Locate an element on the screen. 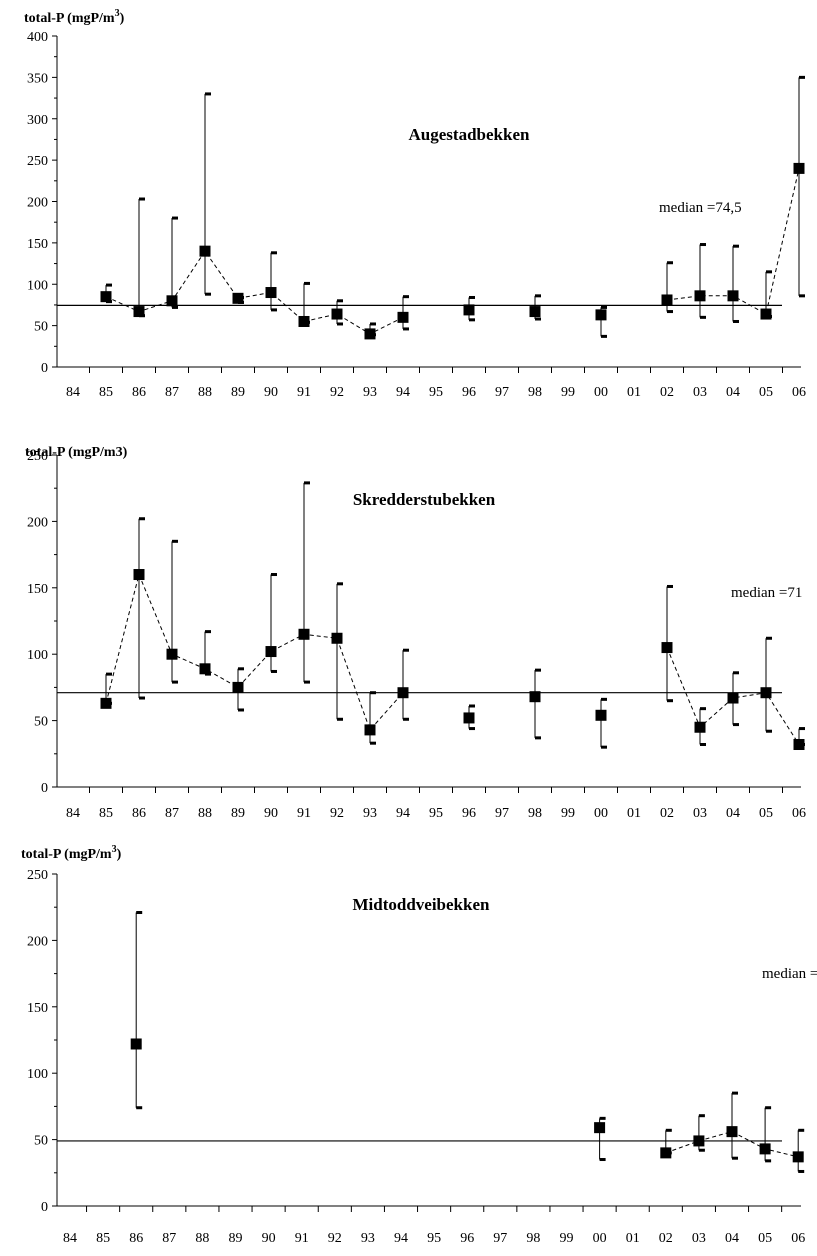  y-tick-label: 200 is located at coordinates (37, 941).